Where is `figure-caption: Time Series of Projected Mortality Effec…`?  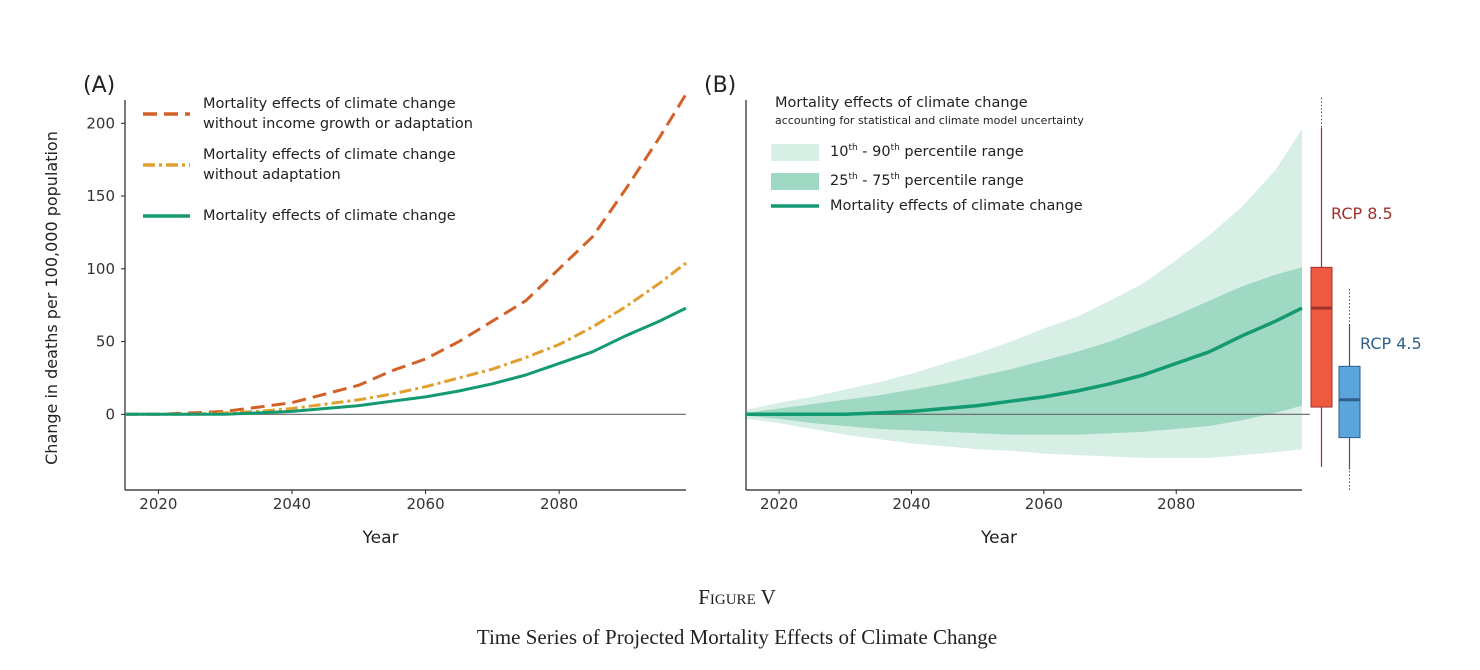
figure-caption: Time Series of Projected Mortality Effec… is located at coordinates (737, 637).